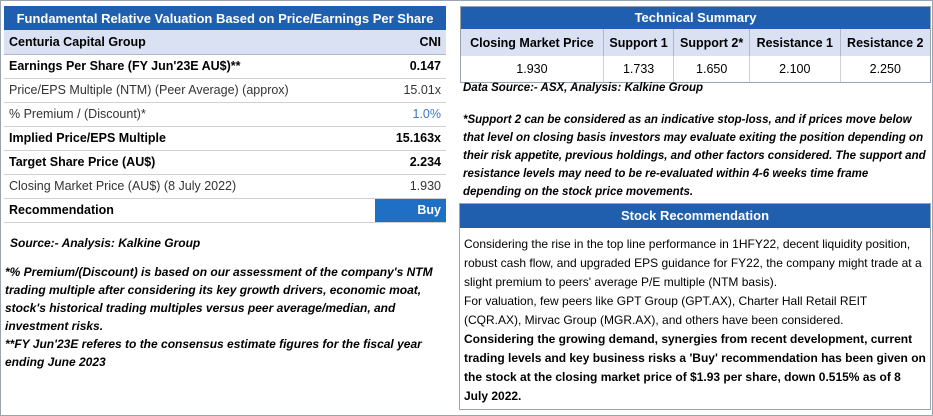 The width and height of the screenshot is (933, 416). Describe the element at coordinates (795, 69) in the screenshot. I see `value-resistance-1: 2.100` at that location.